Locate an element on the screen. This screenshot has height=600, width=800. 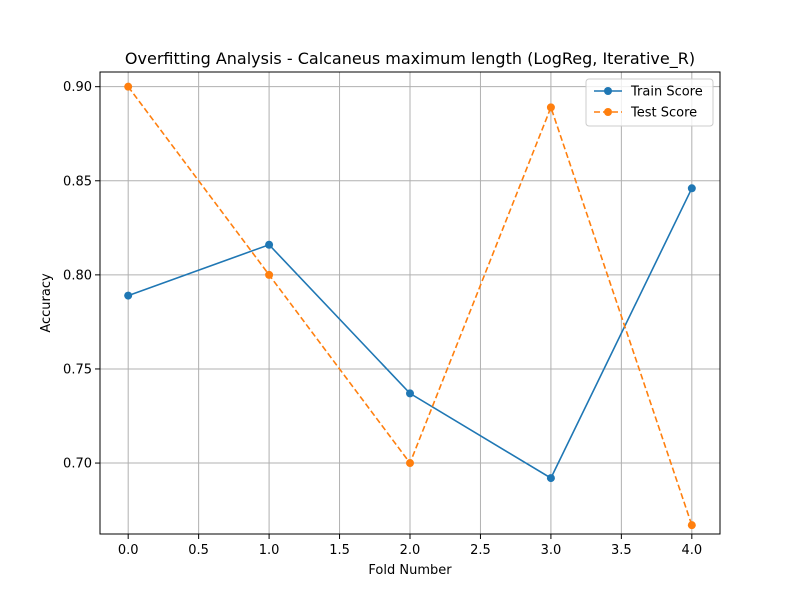
x-axis-ticks: 0.0 0.5 1.0 1.5 2.0 2.5 3.0 3.5 4.0 is located at coordinates (410, 546).